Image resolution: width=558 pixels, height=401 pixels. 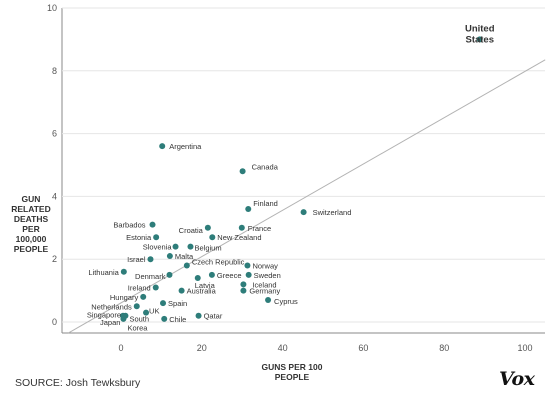 I want to click on point-label: South Korea, so click(x=138, y=324).